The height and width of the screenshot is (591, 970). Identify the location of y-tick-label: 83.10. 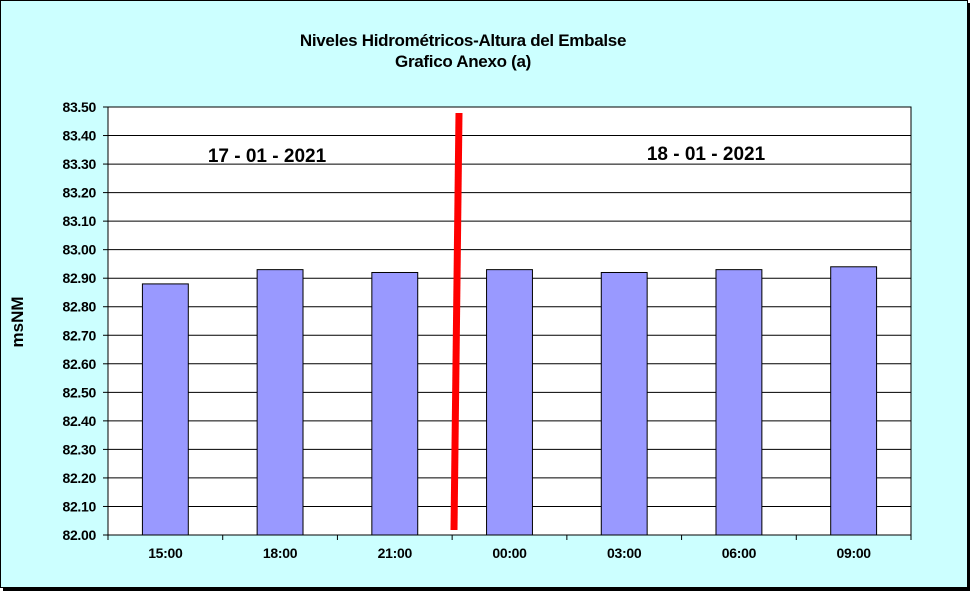
(79, 221).